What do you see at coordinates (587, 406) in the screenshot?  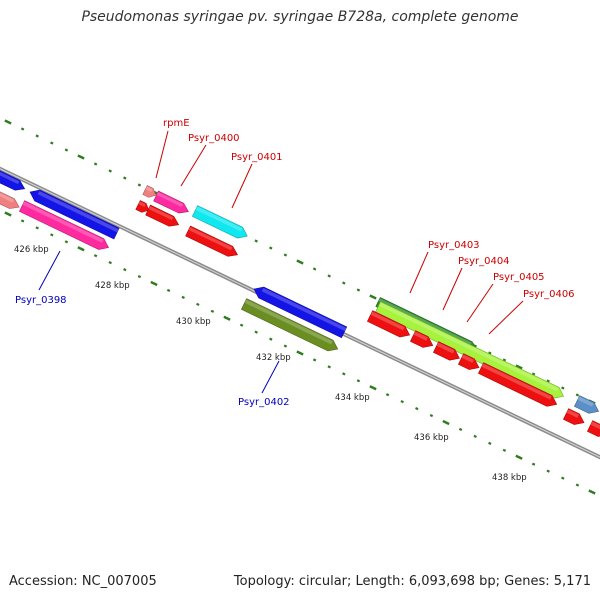 I see `gene-steelblue-gene-edge` at bounding box center [587, 406].